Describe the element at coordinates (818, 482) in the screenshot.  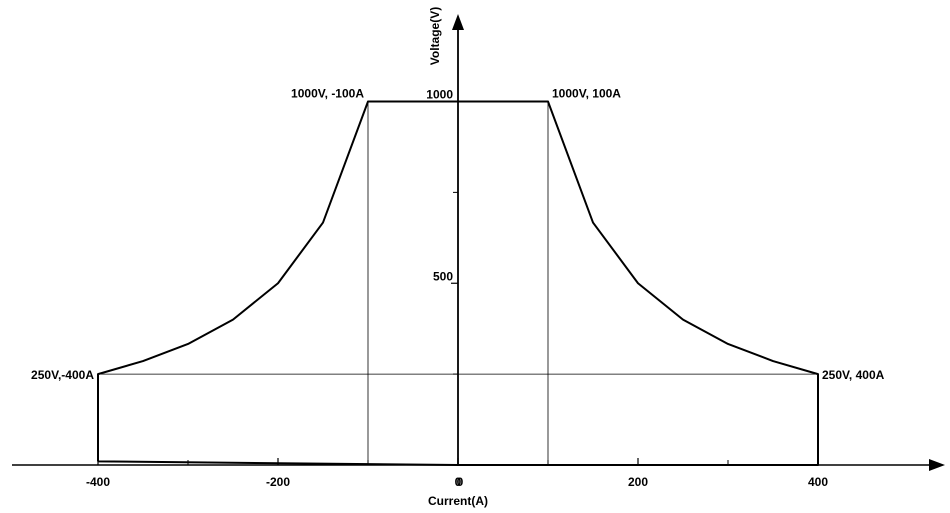
I see `x-tick-label: 400` at that location.